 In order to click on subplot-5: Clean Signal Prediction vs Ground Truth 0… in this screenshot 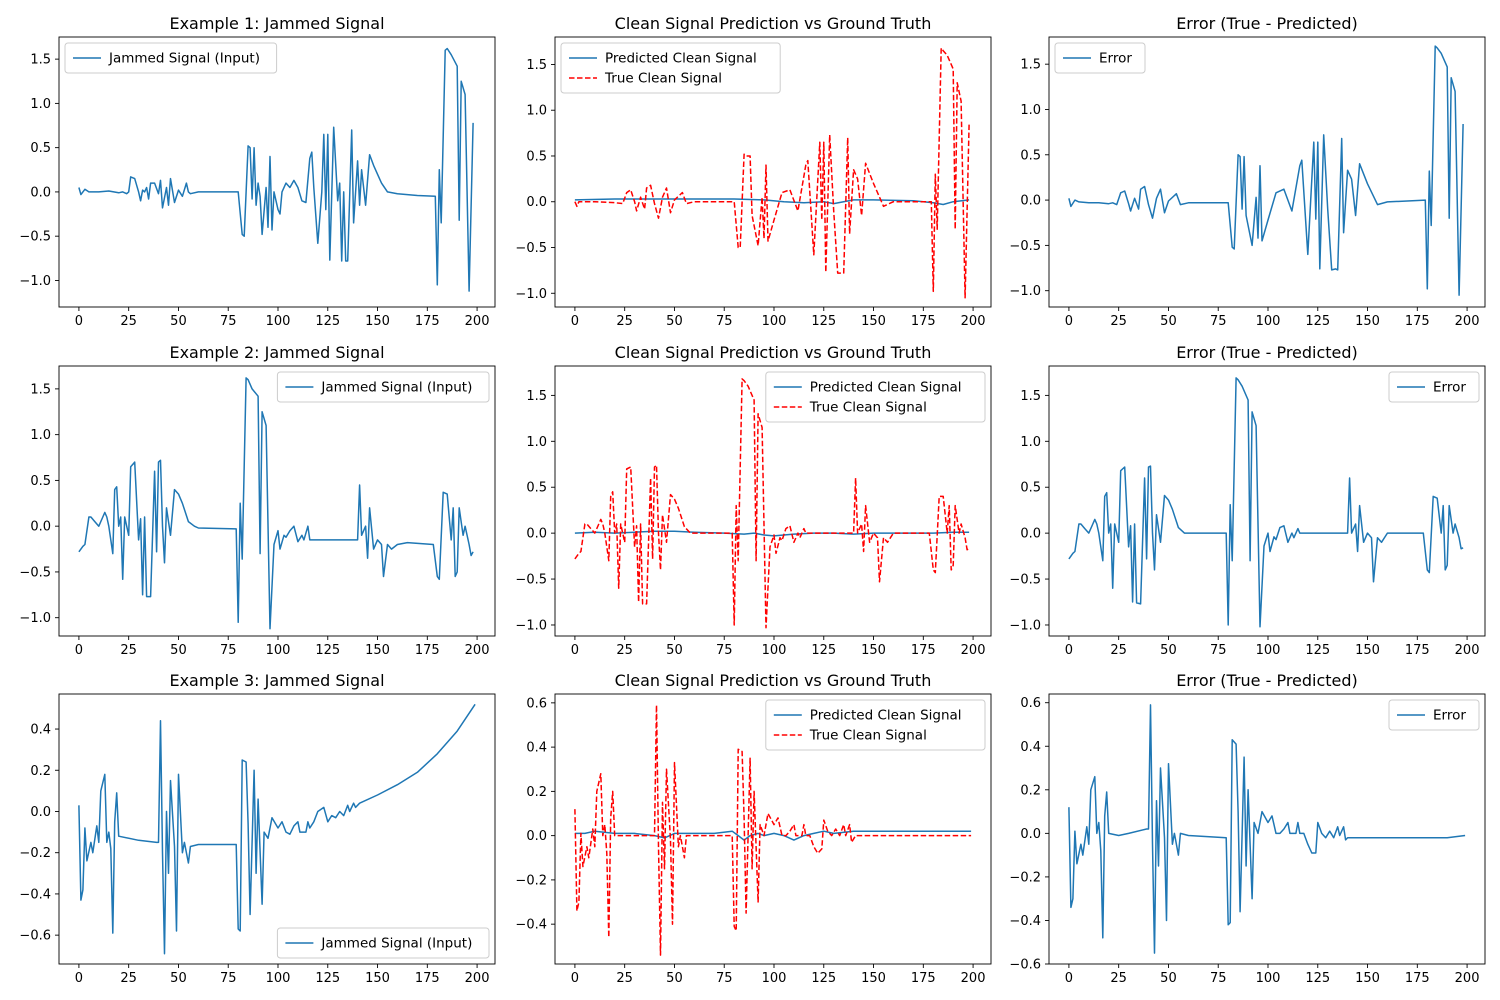, I will do `click(753, 500)`.